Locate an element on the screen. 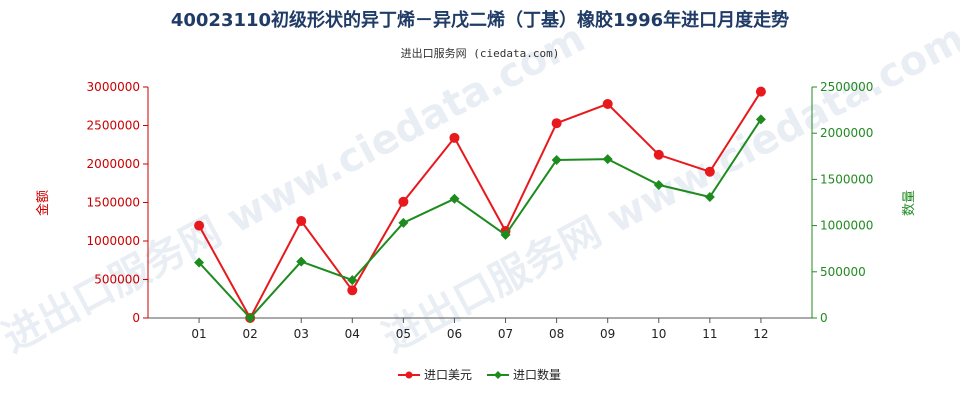  x-tick-label: 03 is located at coordinates (301, 334).